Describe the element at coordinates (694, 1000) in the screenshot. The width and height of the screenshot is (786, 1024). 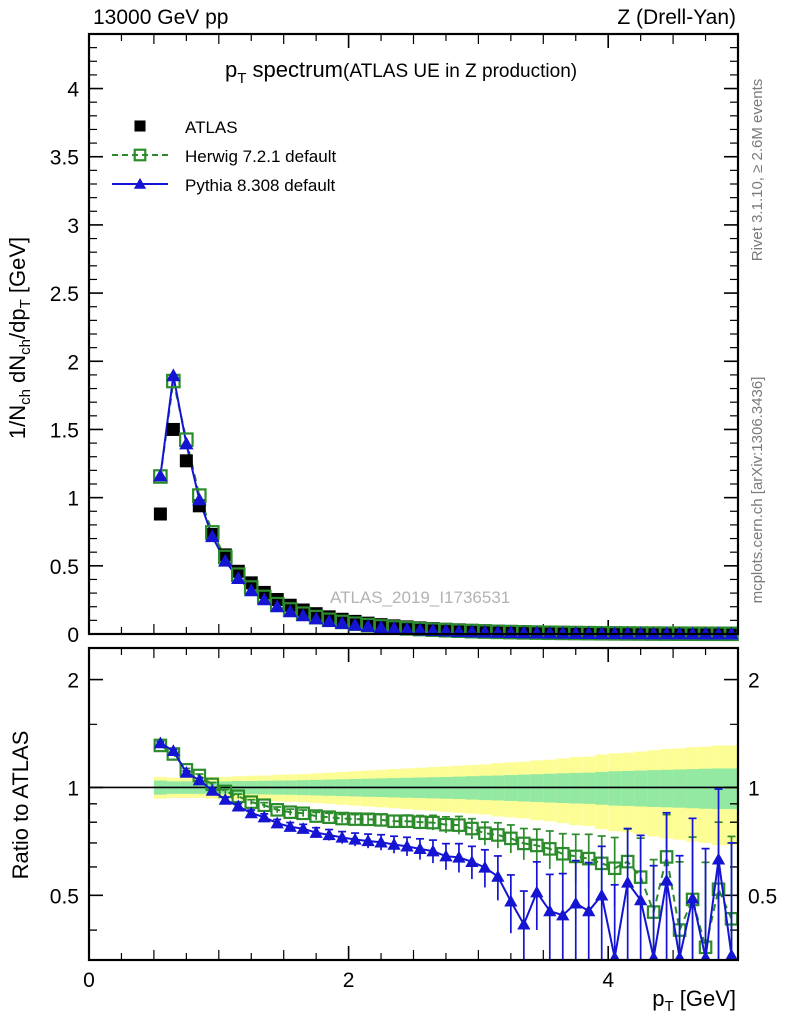
I see `x-axis-title: pT [GeV]` at that location.